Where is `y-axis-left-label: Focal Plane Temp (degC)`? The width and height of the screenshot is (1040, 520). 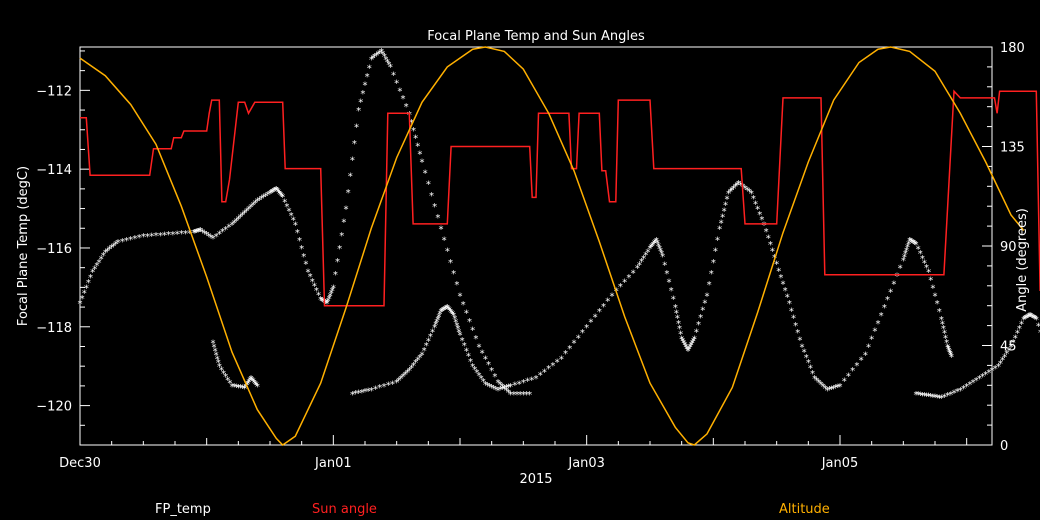 y-axis-left-label: Focal Plane Temp (degC) is located at coordinates (23, 246).